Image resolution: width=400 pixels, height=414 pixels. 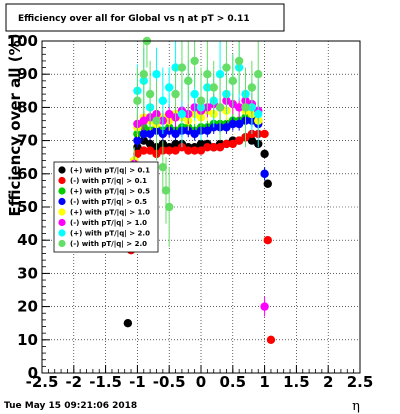 What do you see at coordinates (201, 382) in the screenshot?
I see `x-tick-label: 0` at bounding box center [201, 382].